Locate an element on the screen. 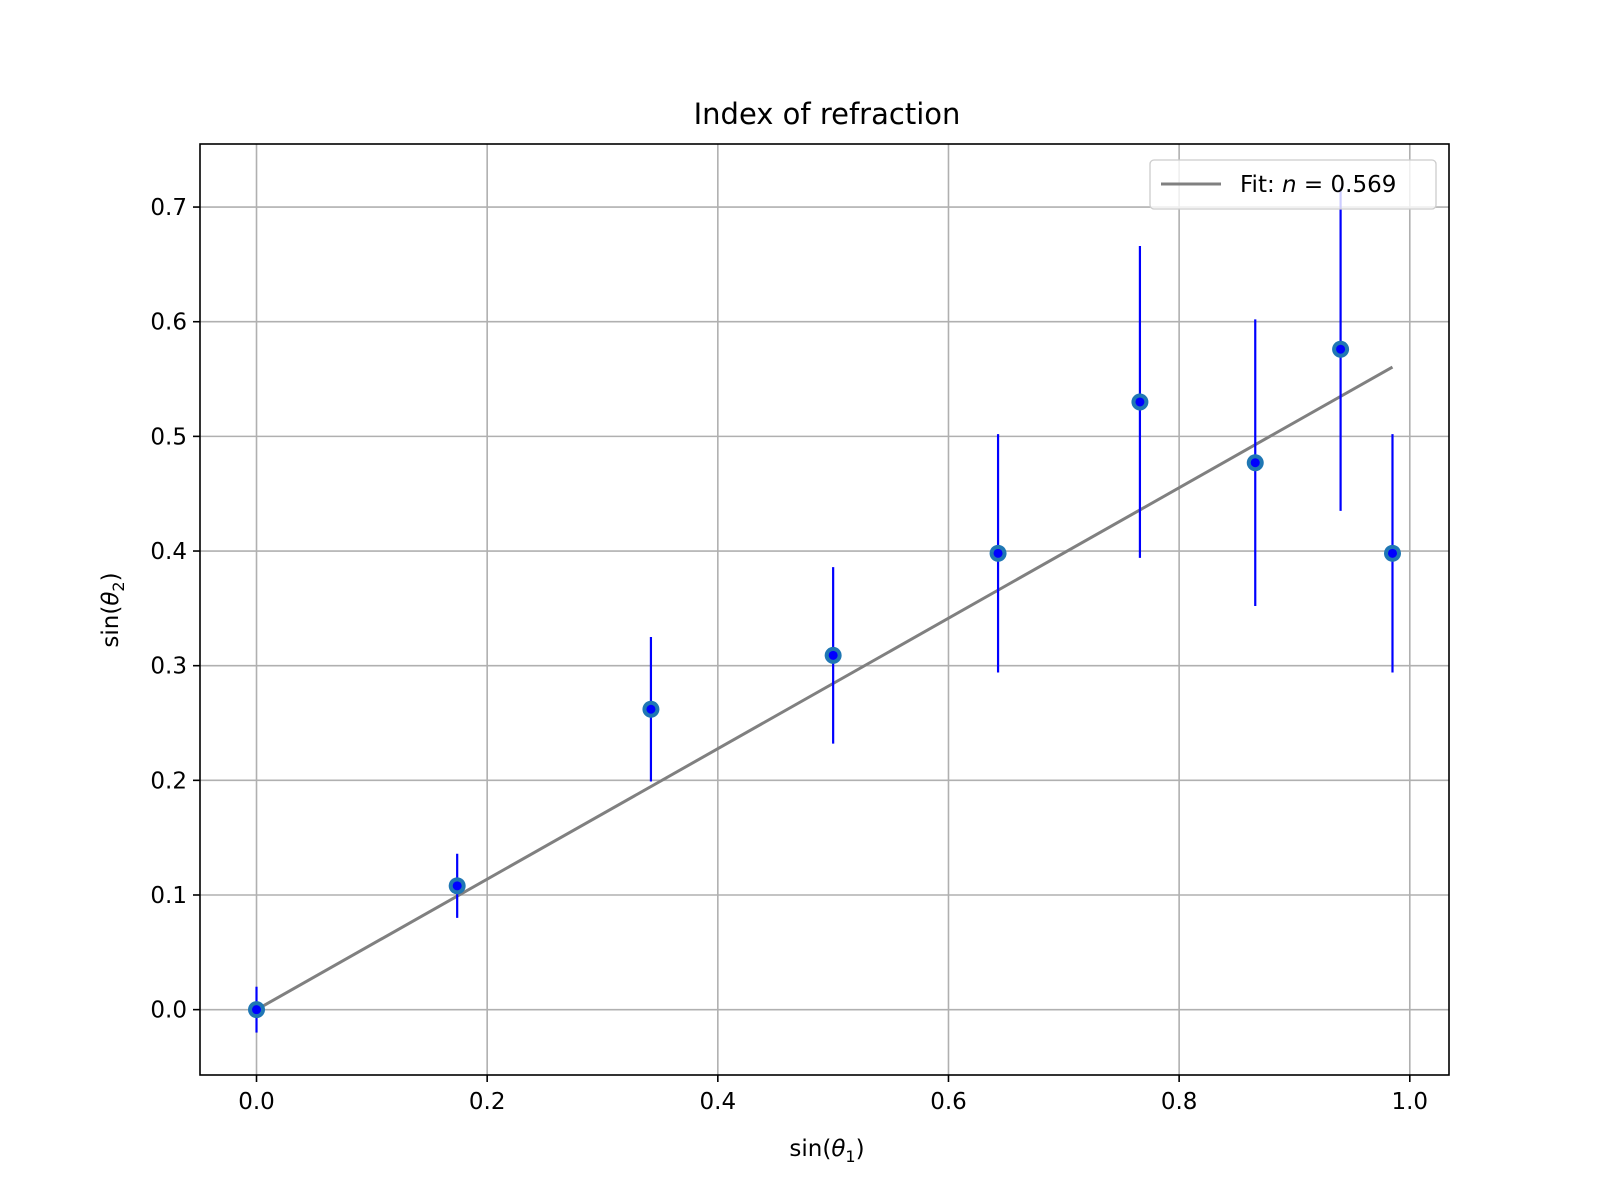  x-tick-label: 0.6 is located at coordinates (948, 1102).